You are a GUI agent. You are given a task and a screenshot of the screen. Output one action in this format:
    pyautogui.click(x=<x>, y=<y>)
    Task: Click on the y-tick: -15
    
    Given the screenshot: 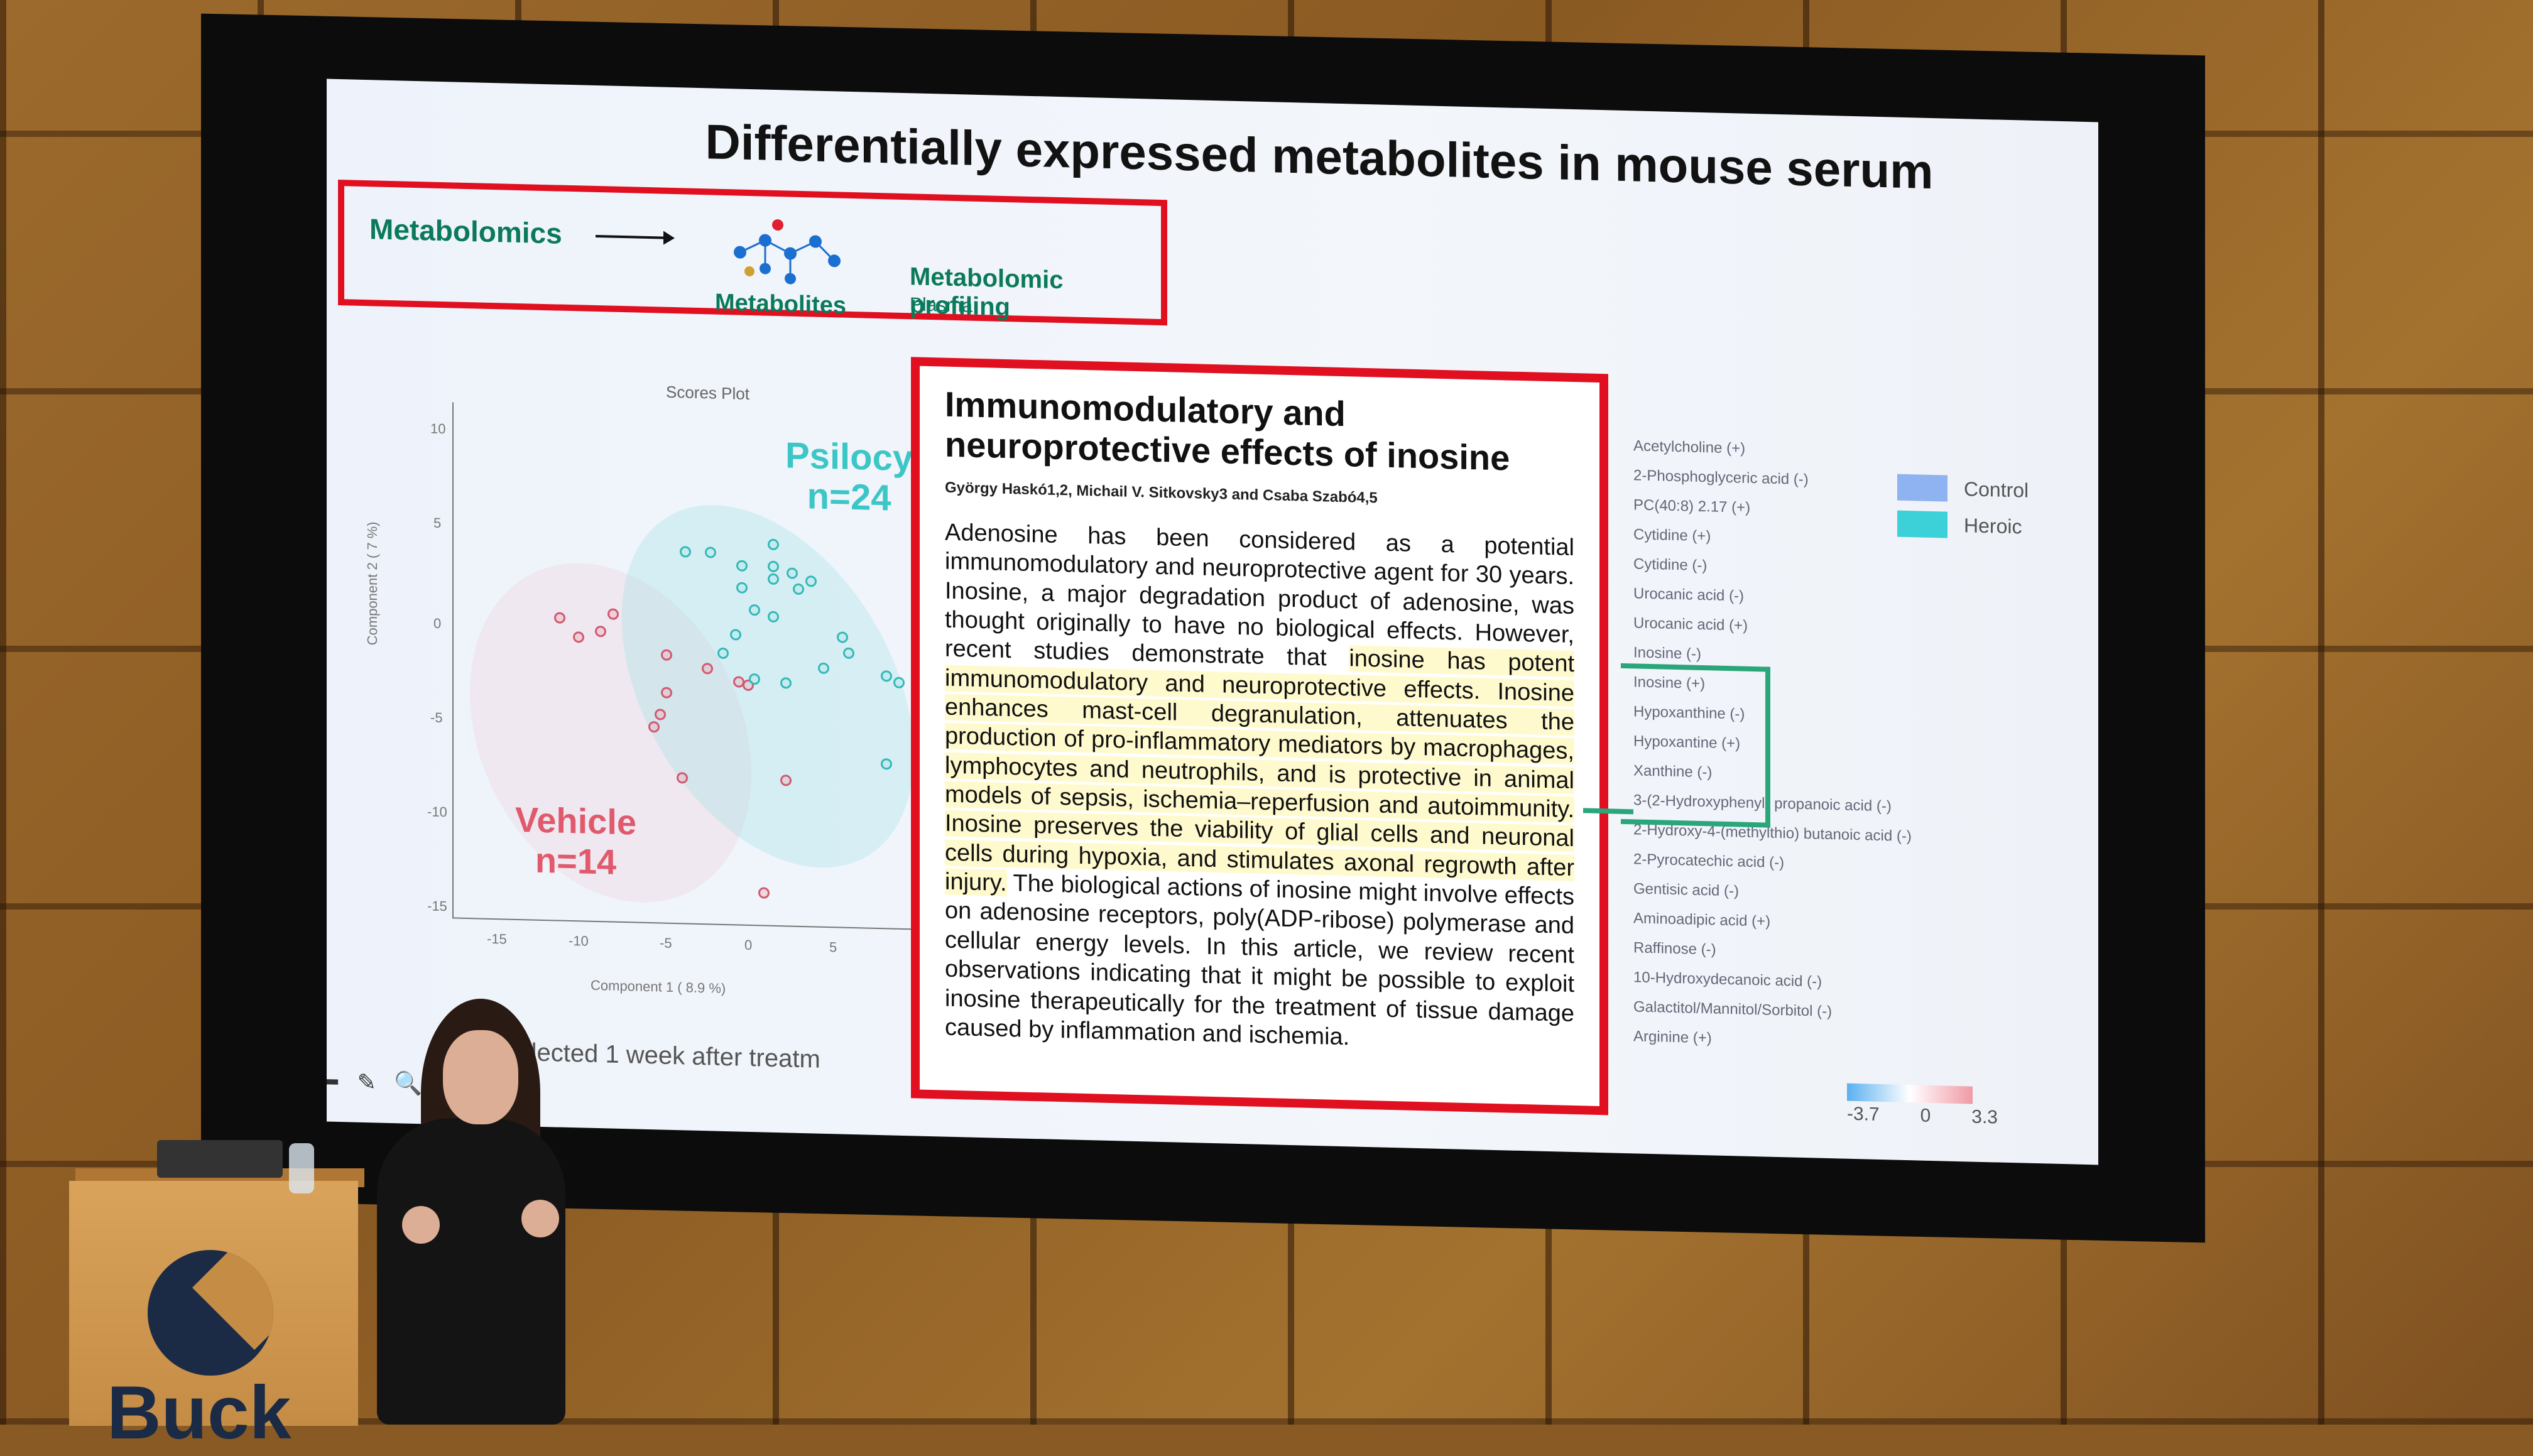 What is the action you would take?
    pyautogui.click(x=437, y=906)
    